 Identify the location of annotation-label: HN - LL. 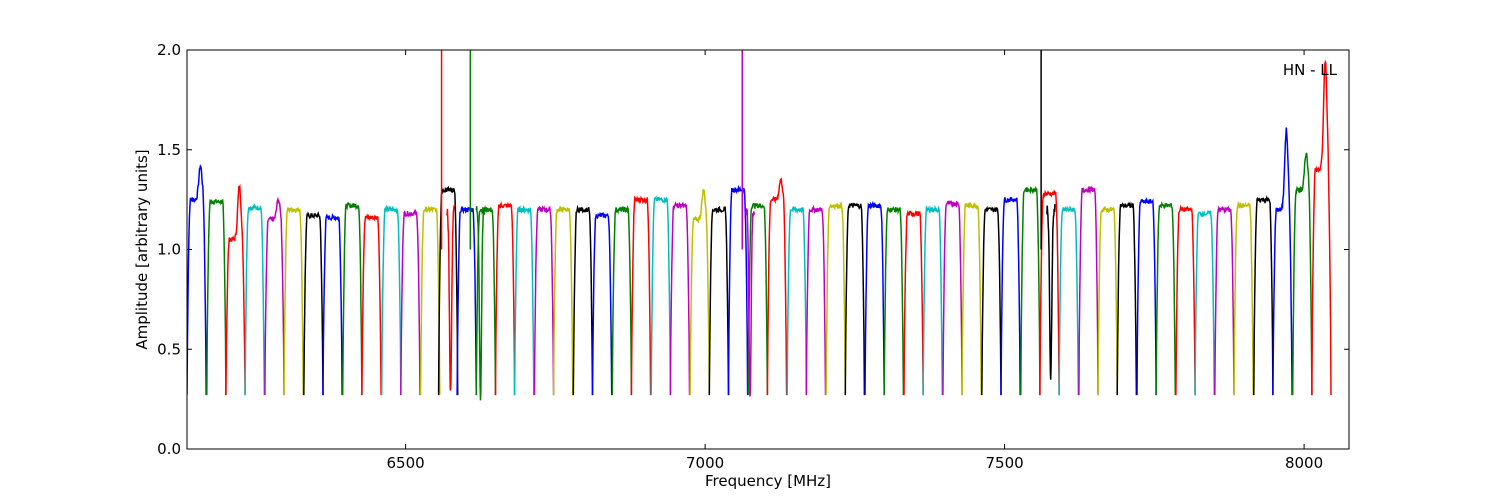
(1310, 70).